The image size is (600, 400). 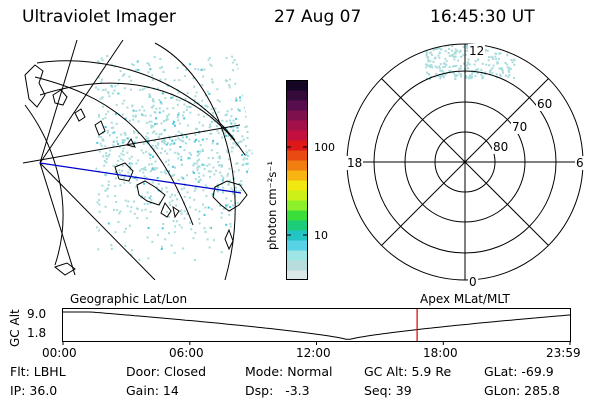 What do you see at coordinates (289, 371) in the screenshot?
I see `status-mode: Mode: Normal` at bounding box center [289, 371].